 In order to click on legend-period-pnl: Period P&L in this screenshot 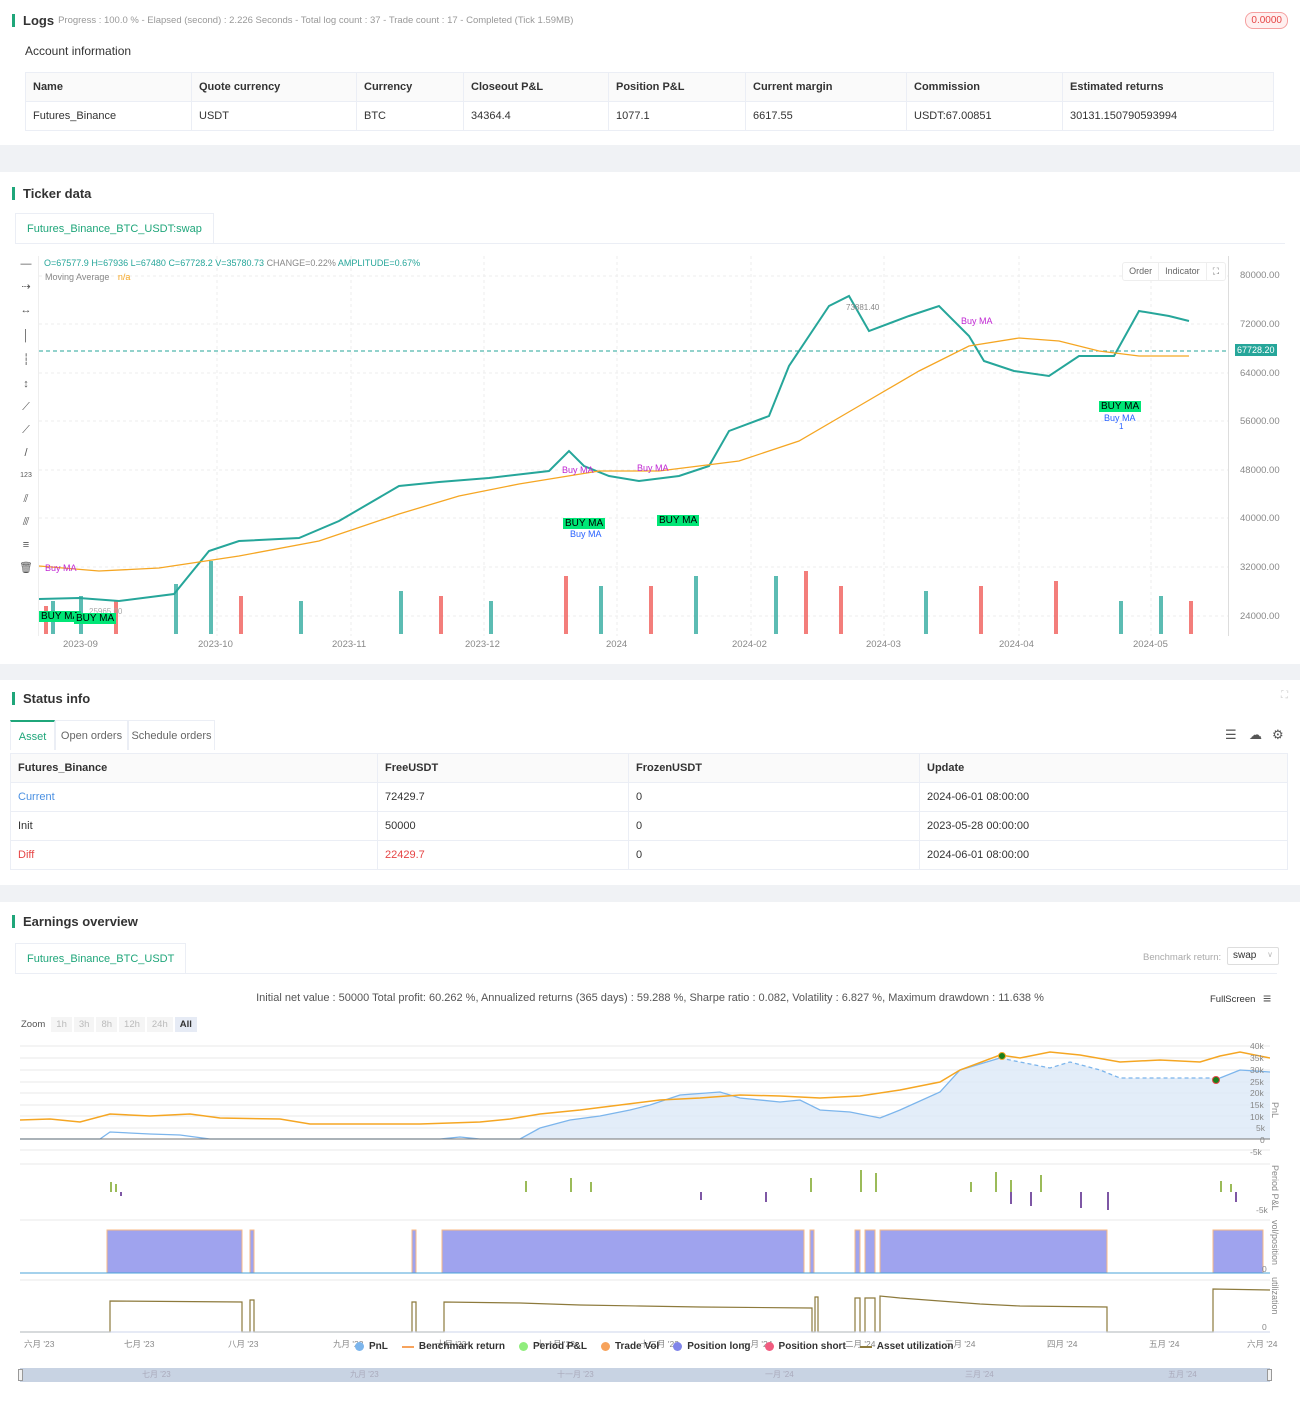, I will do `click(553, 1346)`.